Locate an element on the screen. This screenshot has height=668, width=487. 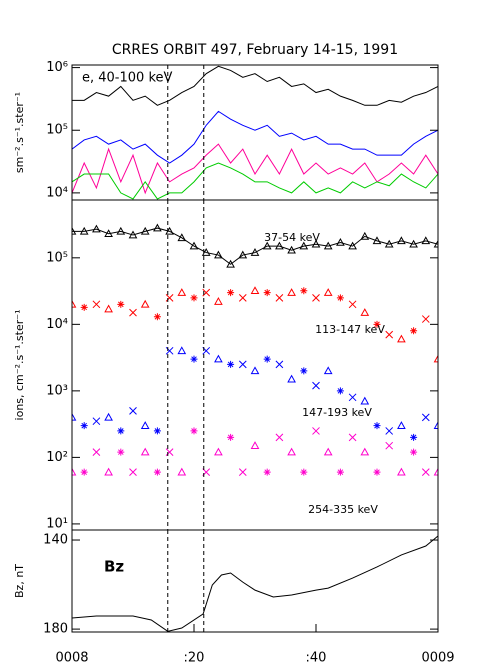
y-axis-label: Bz, nT is located at coordinates (19, 581).